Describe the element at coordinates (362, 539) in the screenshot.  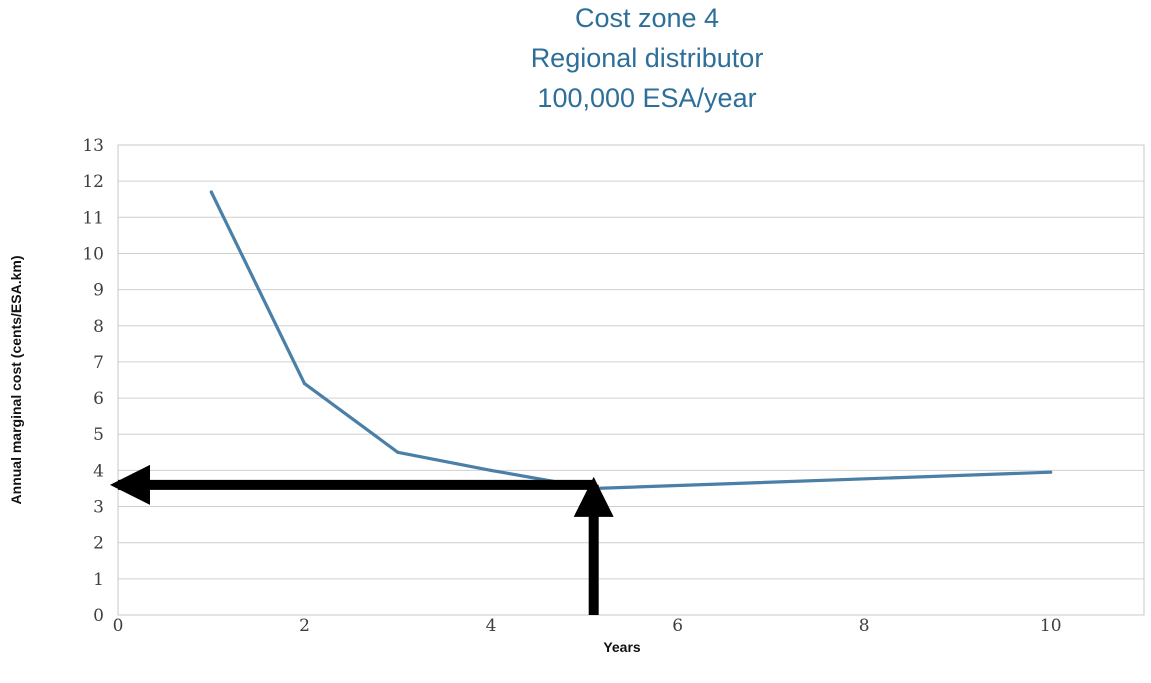
I see `annotations` at that location.